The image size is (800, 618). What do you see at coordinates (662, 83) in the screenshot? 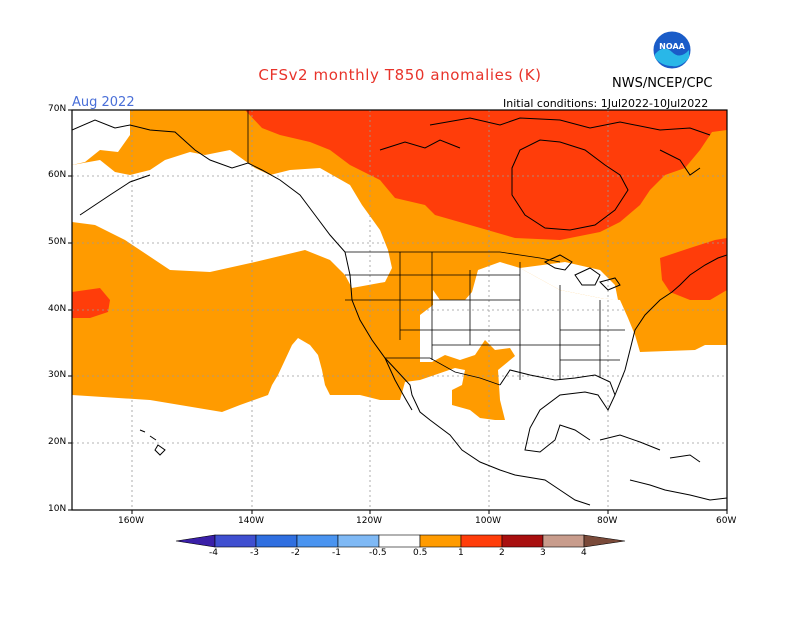
I see `agency-label: NWS/NCEP/CPC` at bounding box center [662, 83].